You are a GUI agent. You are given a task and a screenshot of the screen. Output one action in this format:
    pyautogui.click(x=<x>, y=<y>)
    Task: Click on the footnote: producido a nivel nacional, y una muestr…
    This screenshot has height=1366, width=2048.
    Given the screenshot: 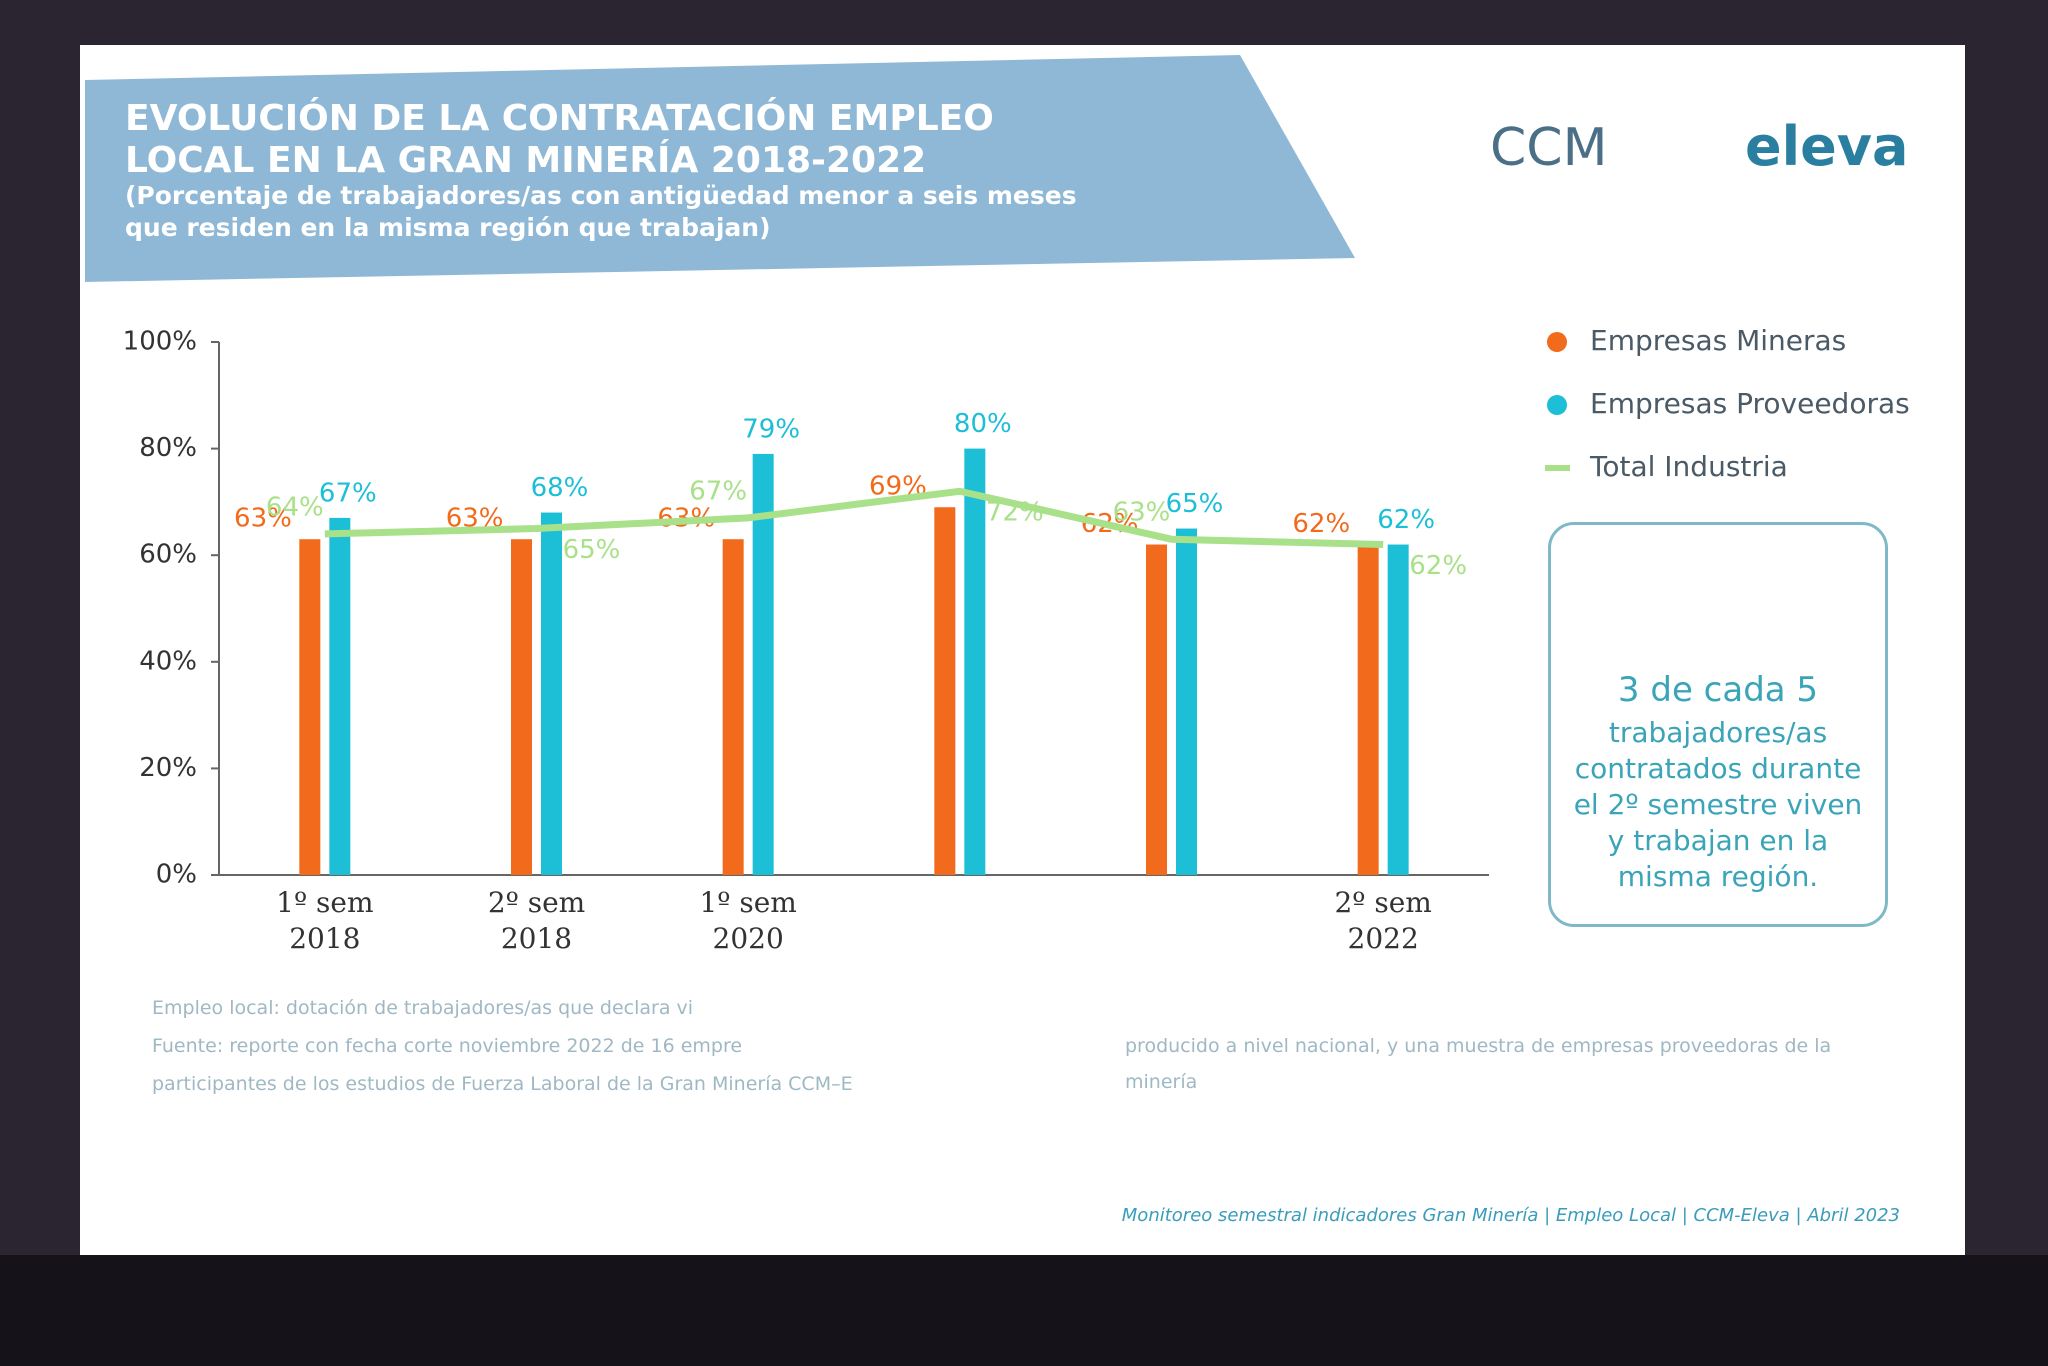 What is the action you would take?
    pyautogui.click(x=1478, y=1064)
    